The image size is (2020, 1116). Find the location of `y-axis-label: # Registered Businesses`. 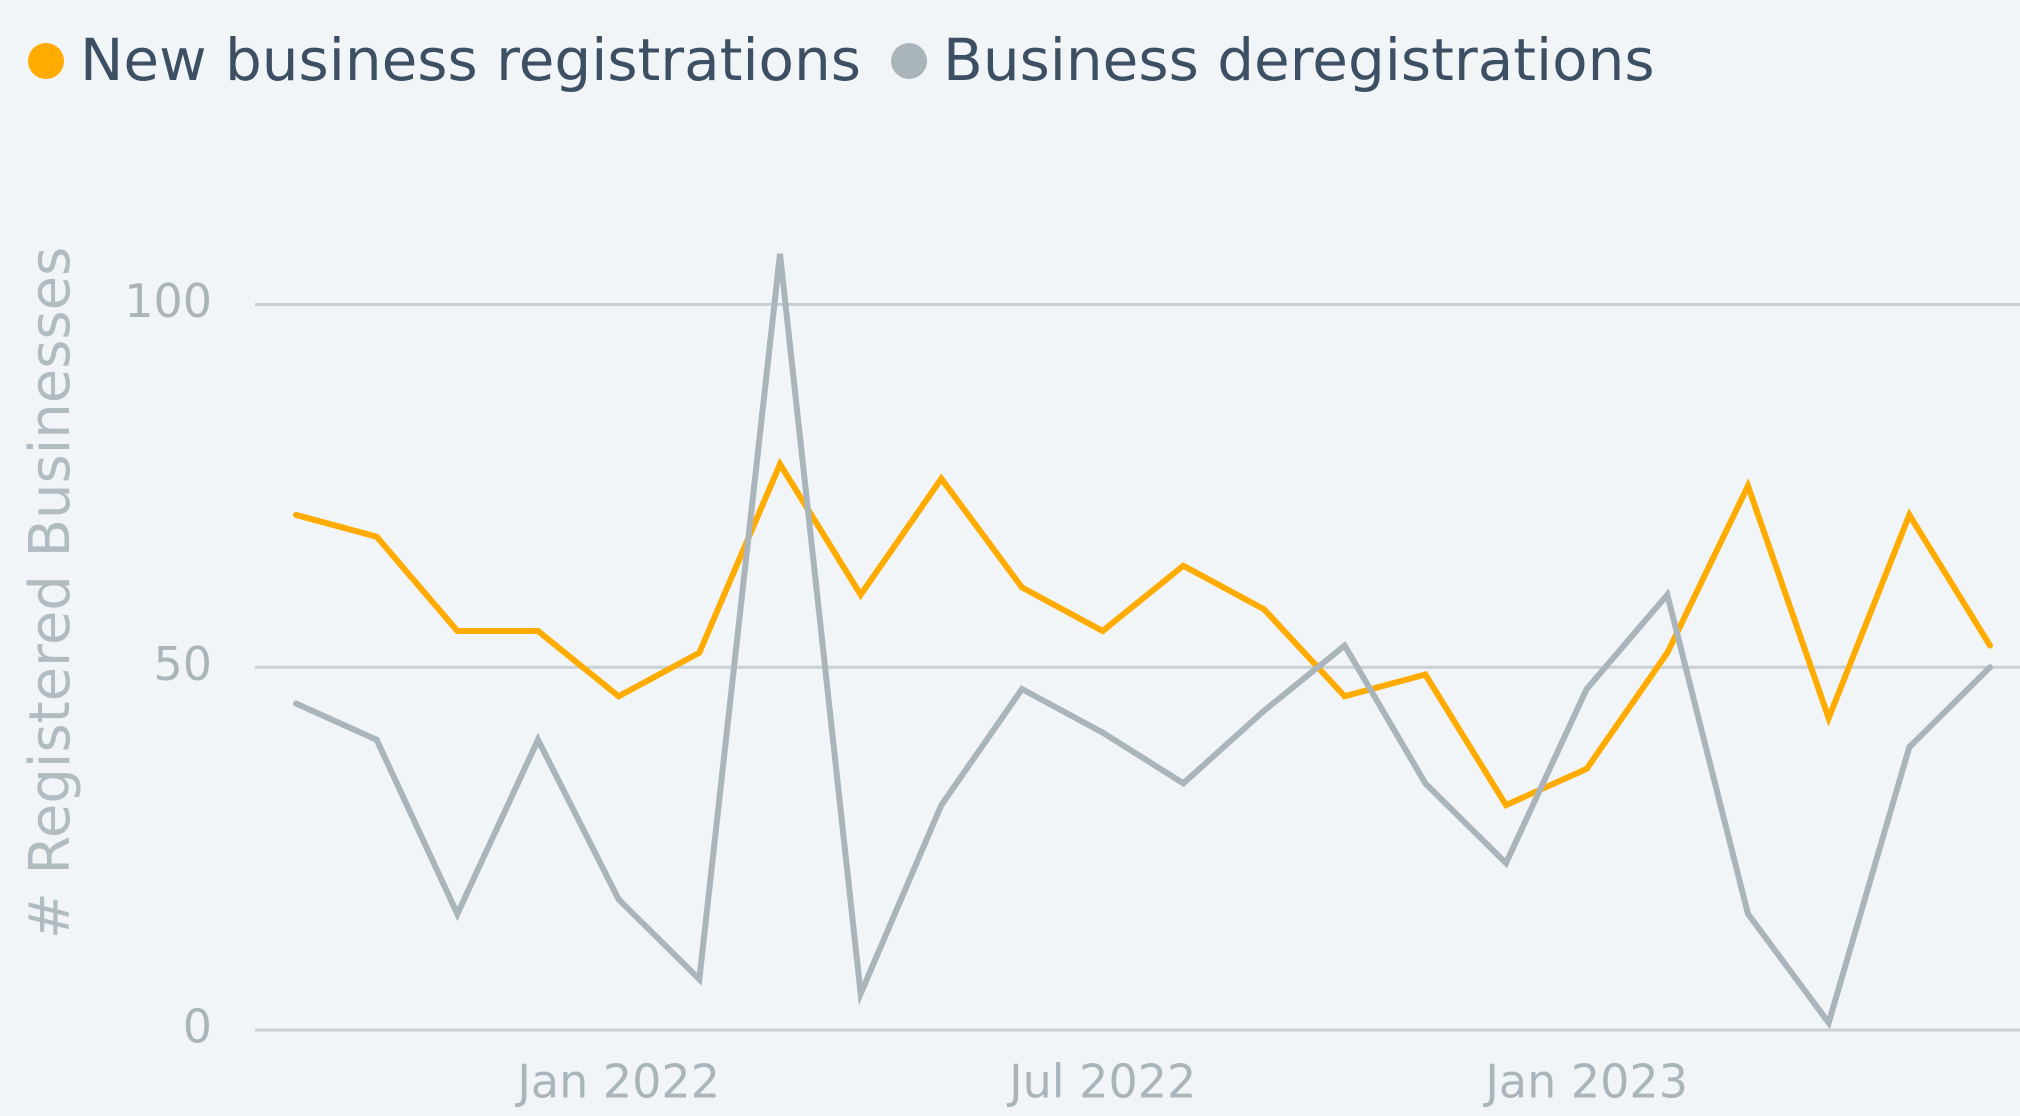

y-axis-label: # Registered Businesses is located at coordinates (50, 593).